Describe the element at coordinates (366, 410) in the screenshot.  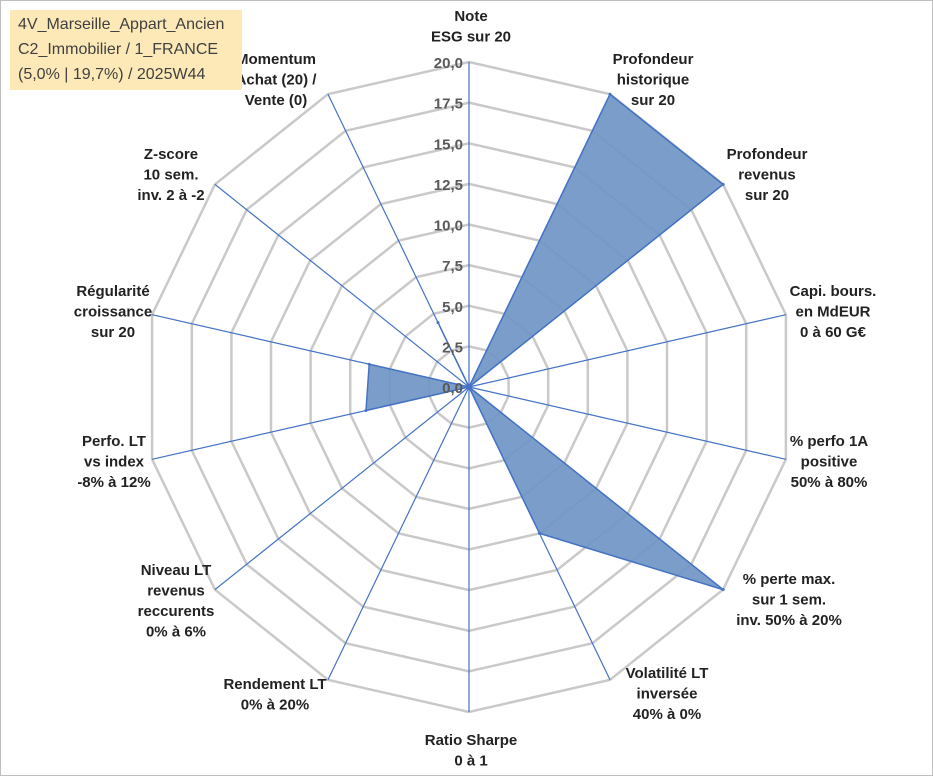
I see `data-point-perfo-lt` at that location.